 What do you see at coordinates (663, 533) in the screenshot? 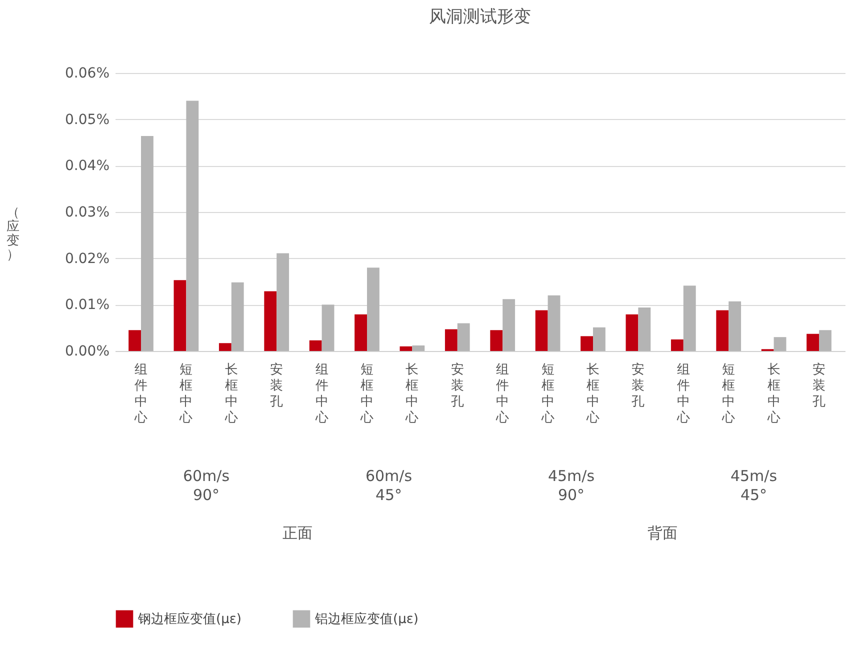
I see `text: 背面` at bounding box center [663, 533].